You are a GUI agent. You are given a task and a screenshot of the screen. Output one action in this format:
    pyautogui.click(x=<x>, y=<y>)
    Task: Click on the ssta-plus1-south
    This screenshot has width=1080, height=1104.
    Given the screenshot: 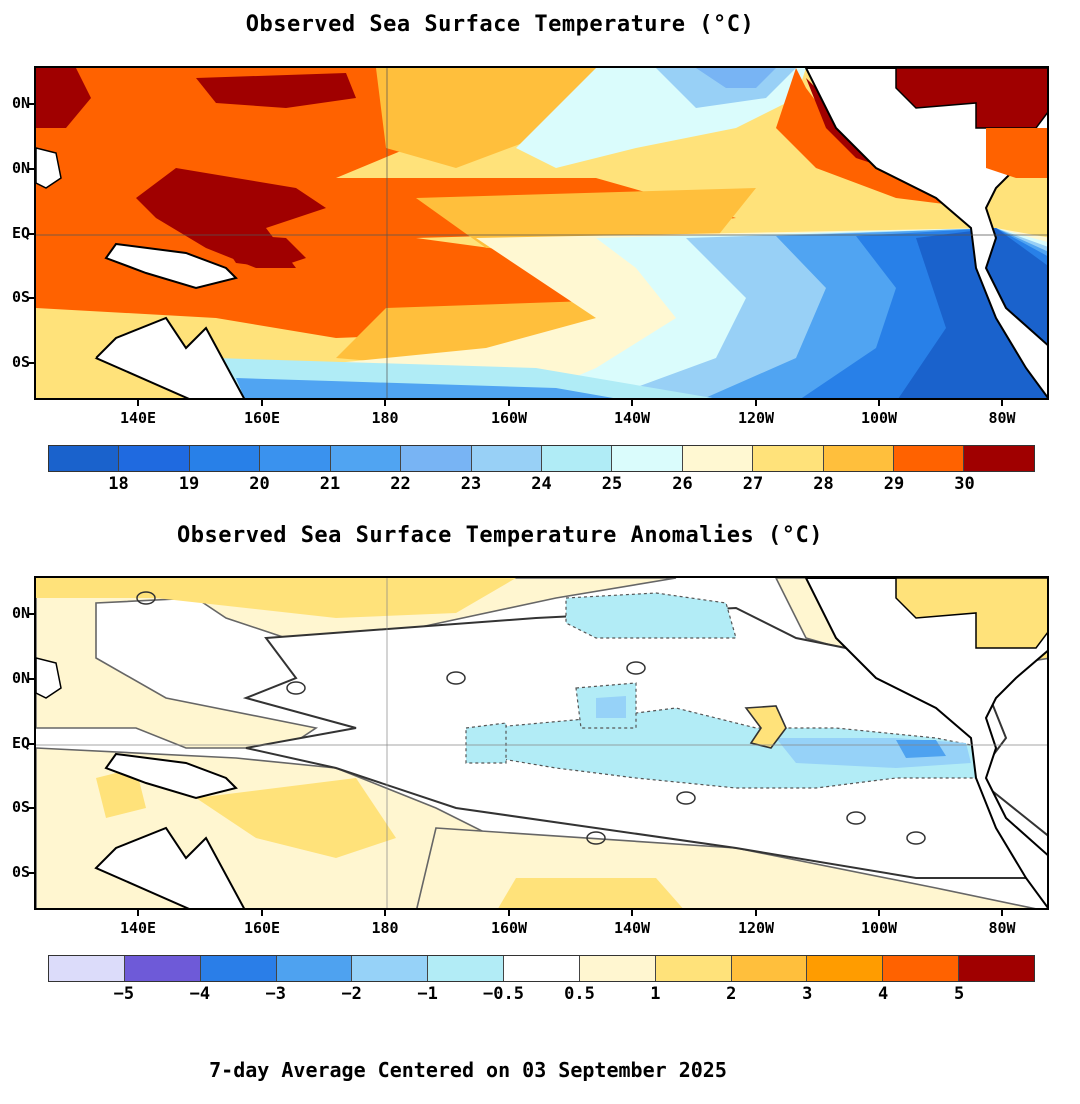 What is the action you would take?
    pyautogui.click(x=590, y=893)
    